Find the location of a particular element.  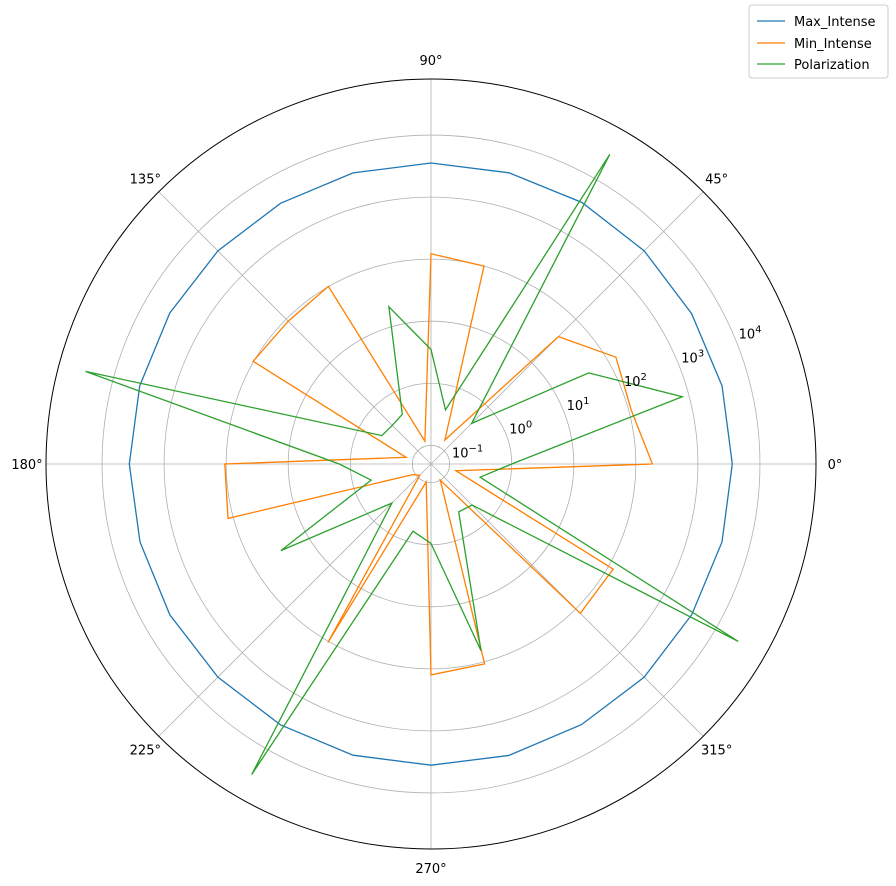

legend-frame is located at coordinates (818, 41).